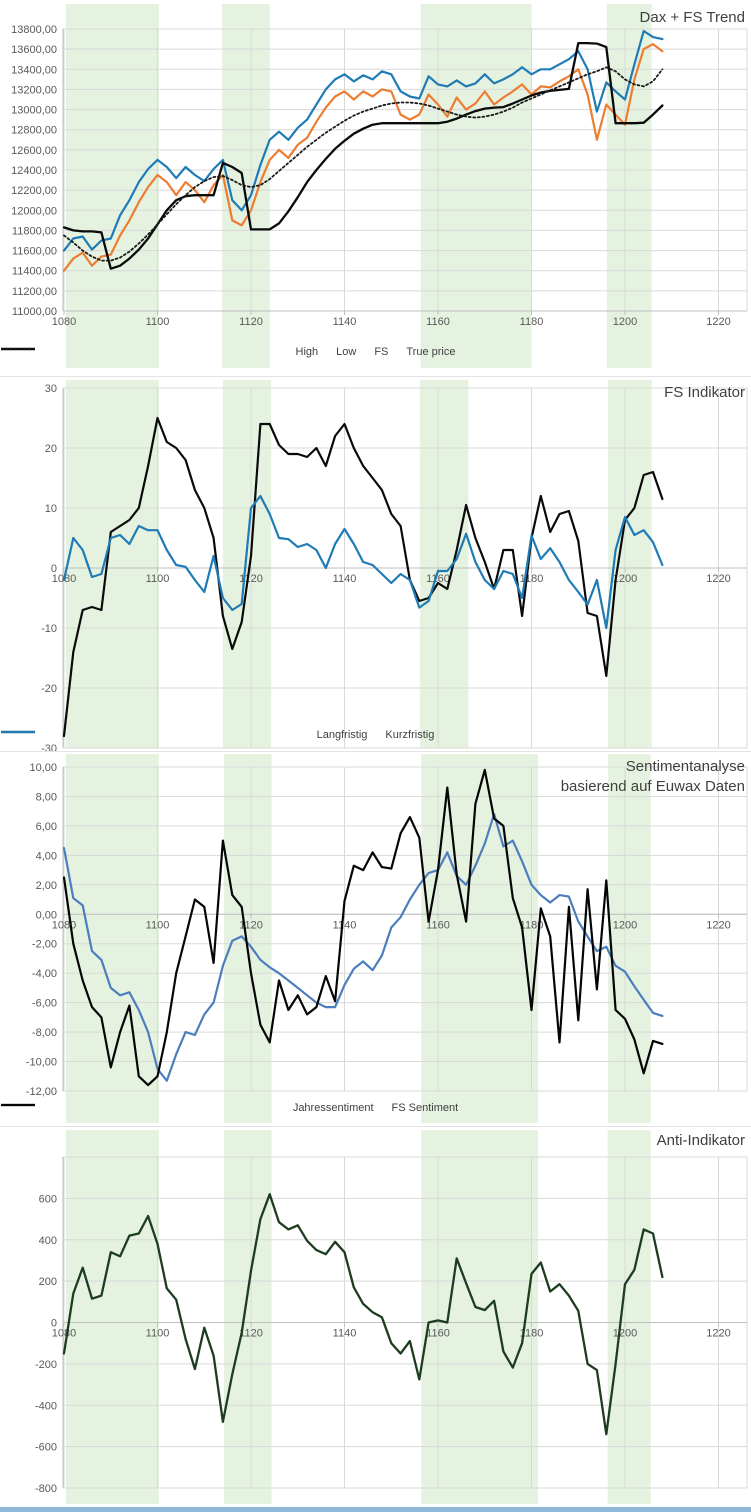  Describe the element at coordinates (44, 945) in the screenshot. I see `y-tick-label: -2,00` at that location.